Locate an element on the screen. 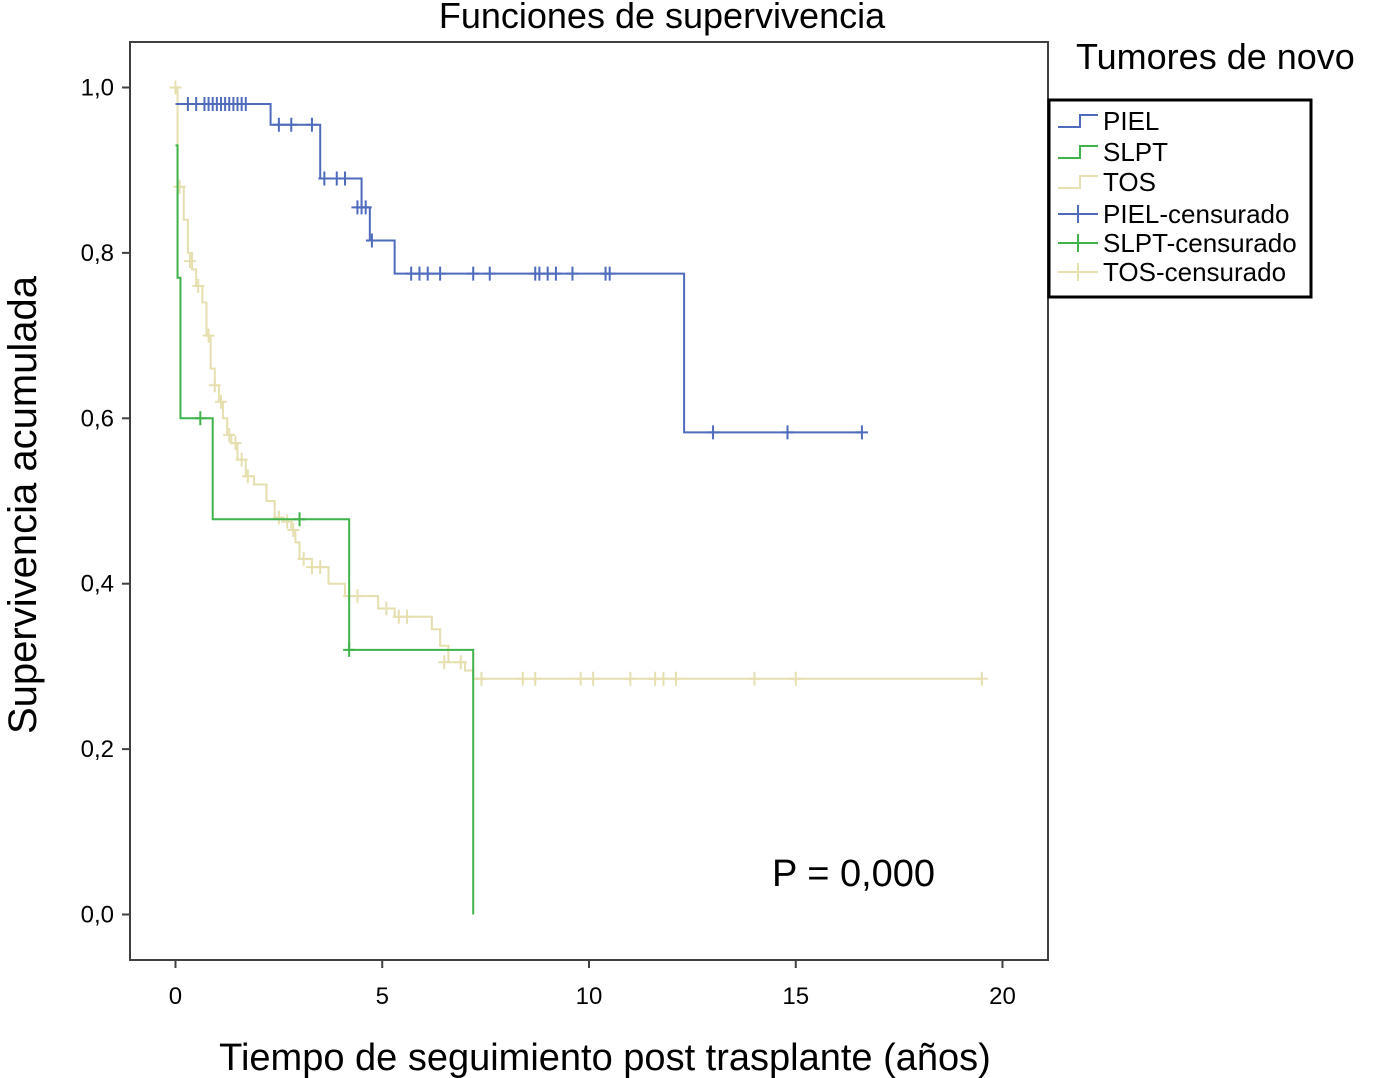  y-tick-label: 0,6 is located at coordinates (97, 418).